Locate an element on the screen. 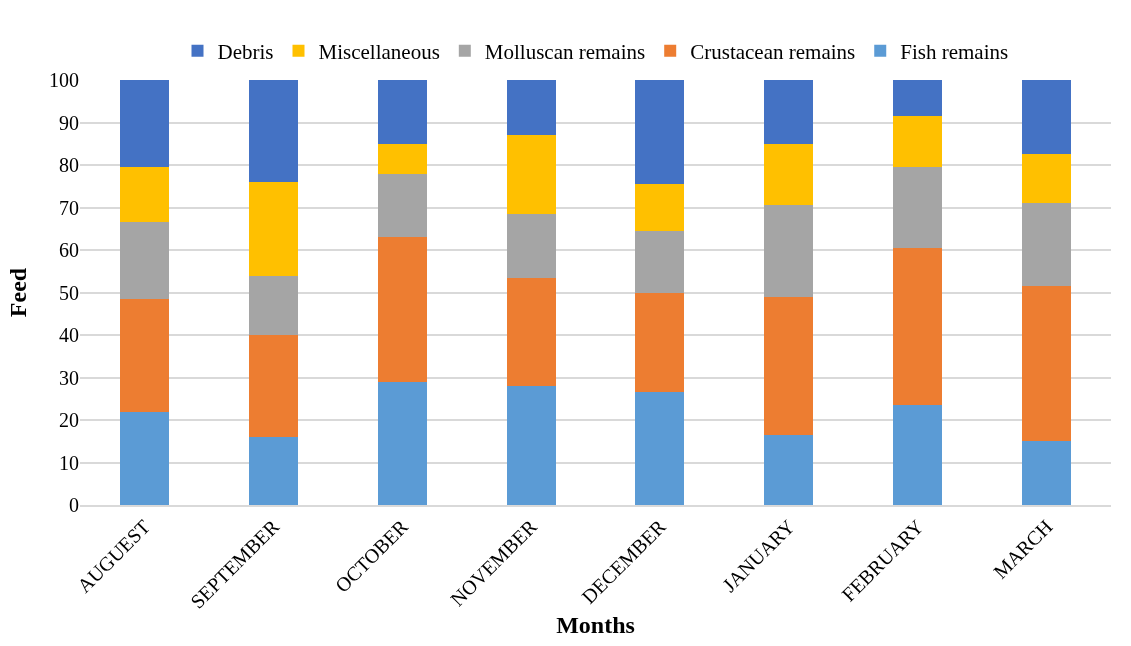  legend-label: Molluscan remains is located at coordinates (565, 51).